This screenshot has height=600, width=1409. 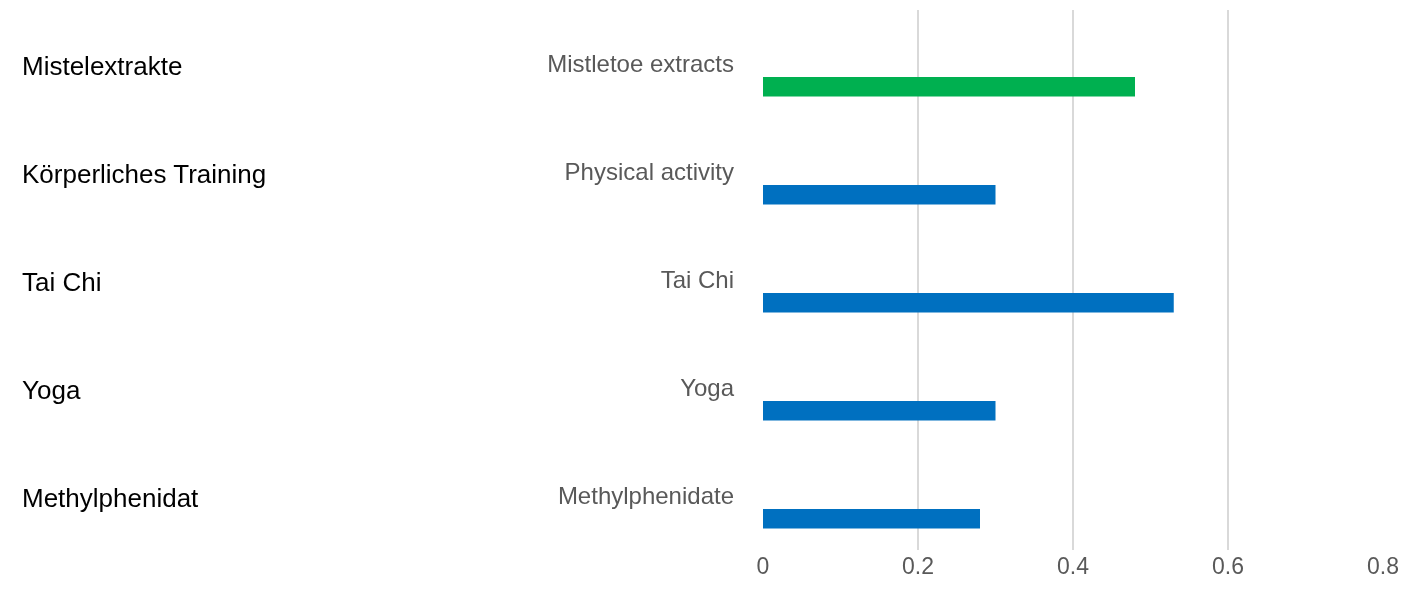 What do you see at coordinates (51, 390) in the screenshot?
I see `text: Yoga` at bounding box center [51, 390].